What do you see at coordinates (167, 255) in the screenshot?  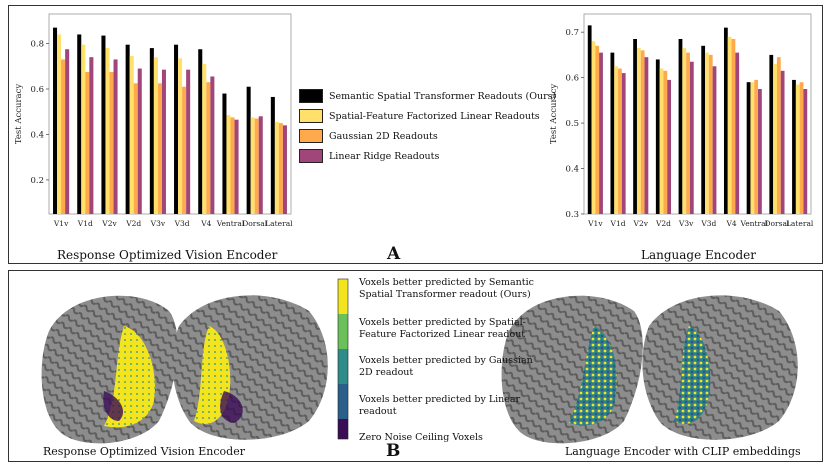 I see `panel-a-left-caption: Response Optimized Vision Encoder` at bounding box center [167, 255].